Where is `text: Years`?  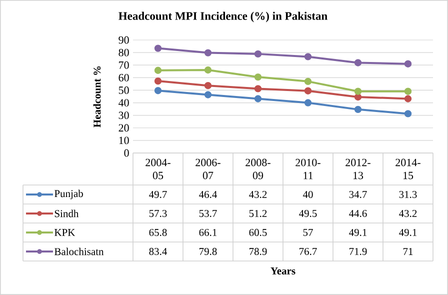
text: Years is located at coordinates (283, 271).